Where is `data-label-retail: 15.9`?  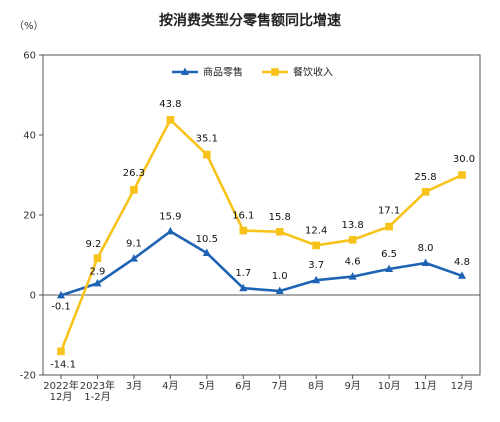
data-label-retail: 15.9 is located at coordinates (170, 216).